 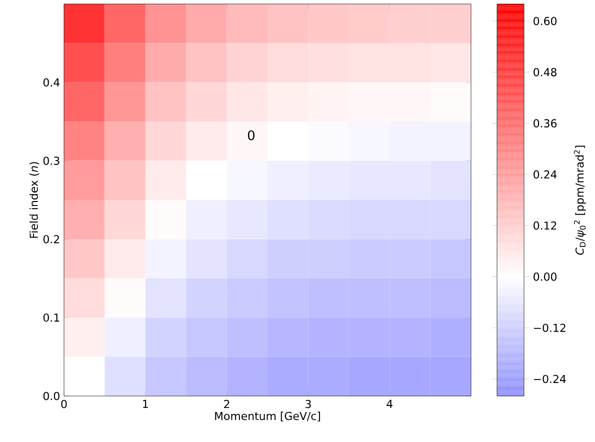 What do you see at coordinates (550, 328) in the screenshot?
I see `color-bar-label: −0.12` at bounding box center [550, 328].